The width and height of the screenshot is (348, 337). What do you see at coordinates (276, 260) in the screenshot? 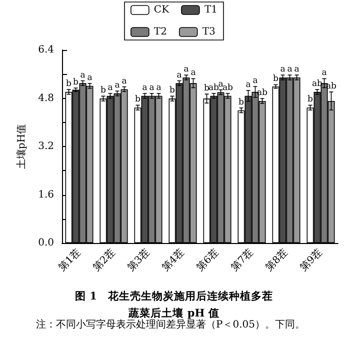
I see `x-tick-label: 第8茬` at bounding box center [276, 260].